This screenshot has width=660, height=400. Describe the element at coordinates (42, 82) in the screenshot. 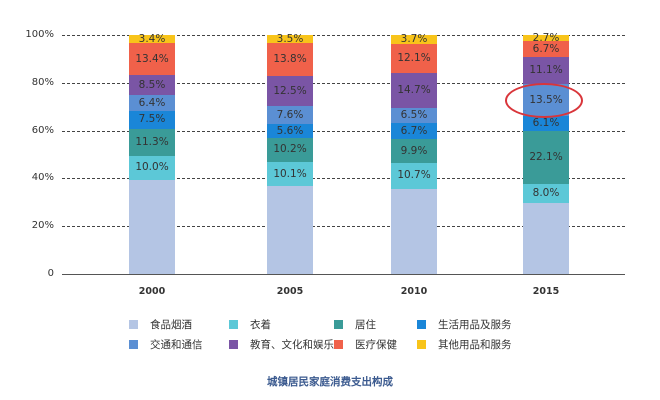

I see `y-tick-label: 80%` at that location.